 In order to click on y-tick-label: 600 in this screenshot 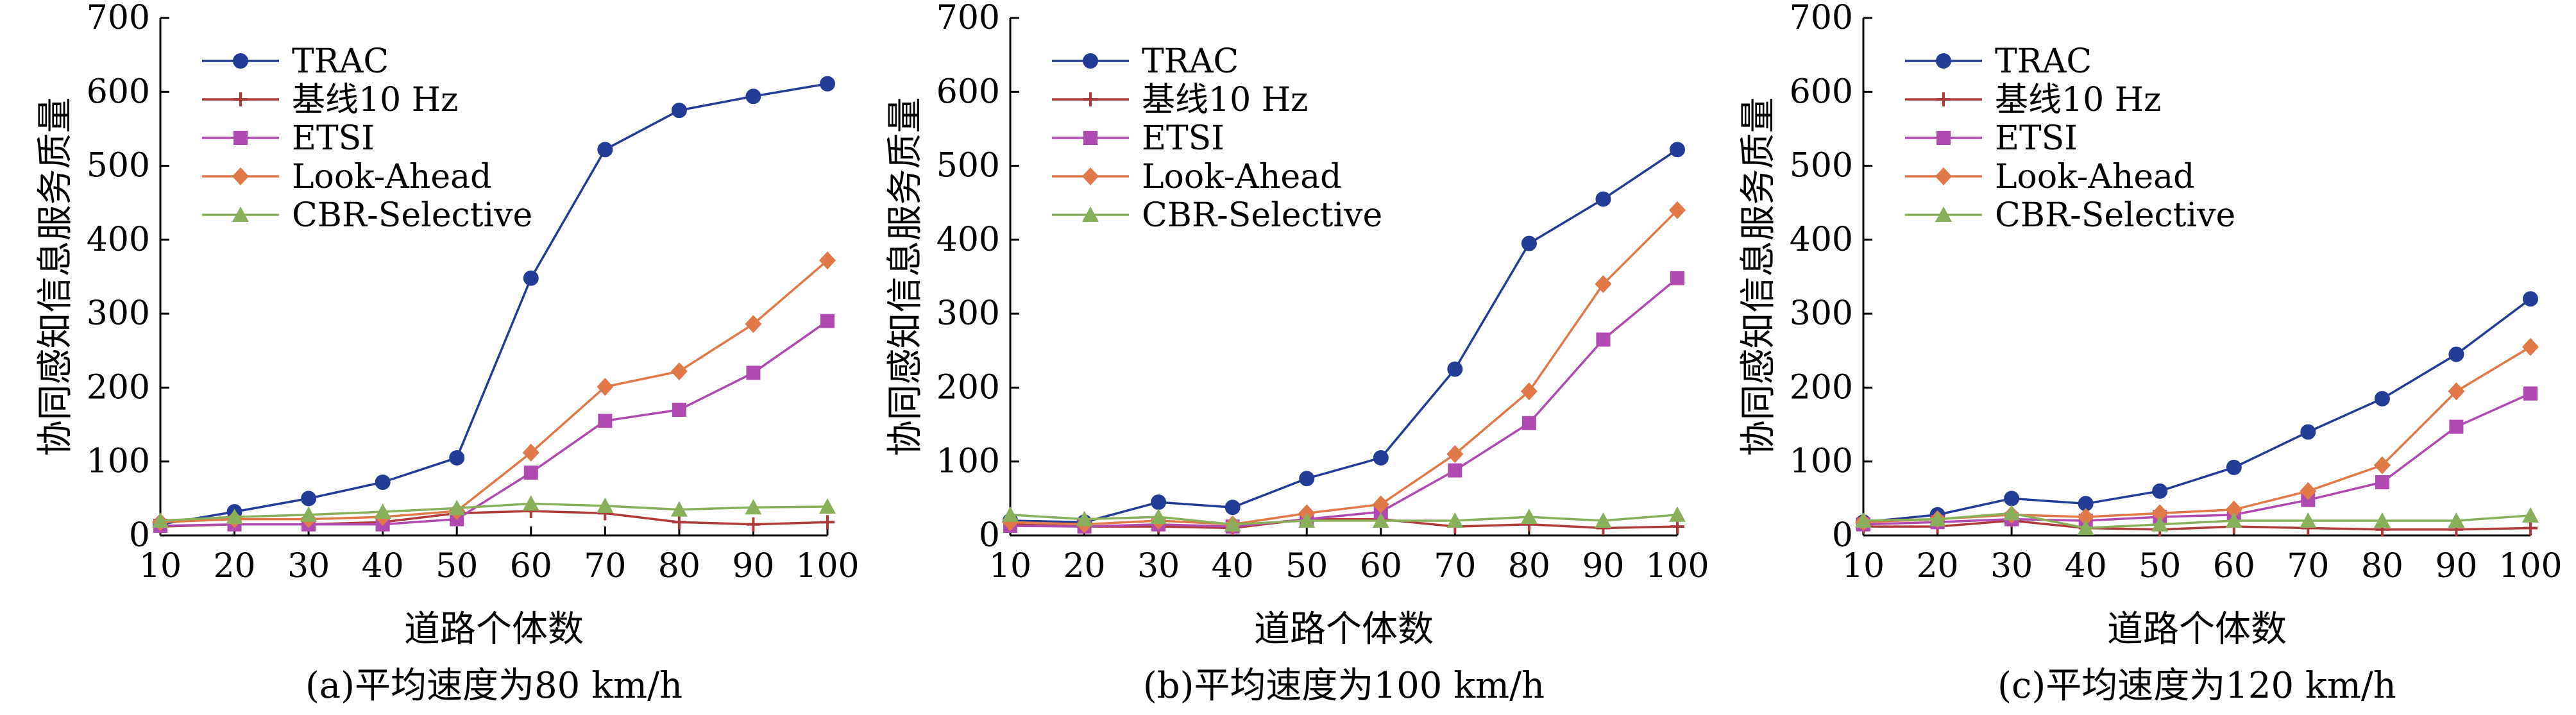, I will do `click(1821, 91)`.